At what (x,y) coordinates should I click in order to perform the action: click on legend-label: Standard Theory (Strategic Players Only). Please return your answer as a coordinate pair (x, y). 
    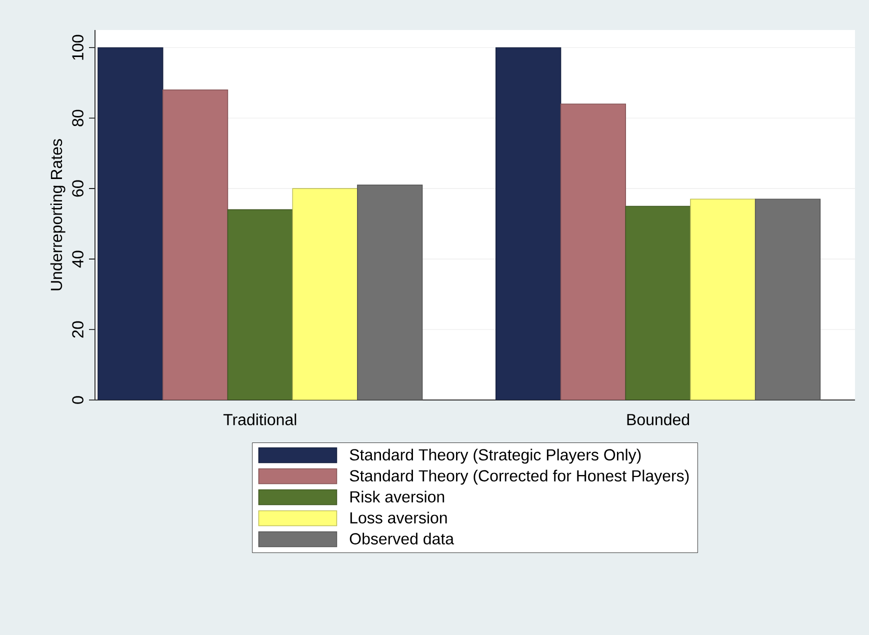
    Looking at the image, I should click on (495, 456).